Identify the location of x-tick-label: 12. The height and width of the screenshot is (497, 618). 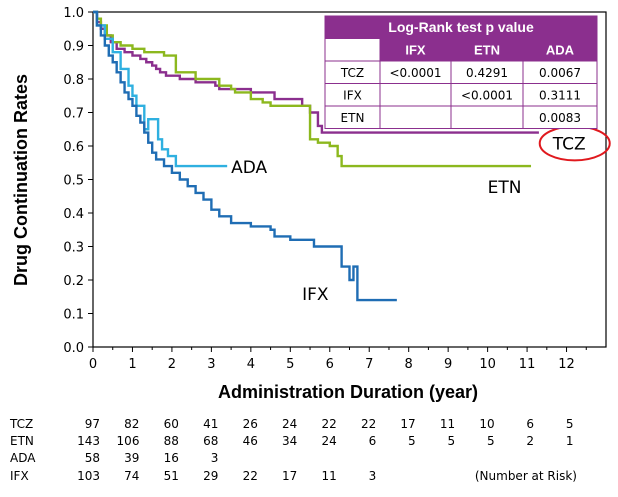
(566, 364).